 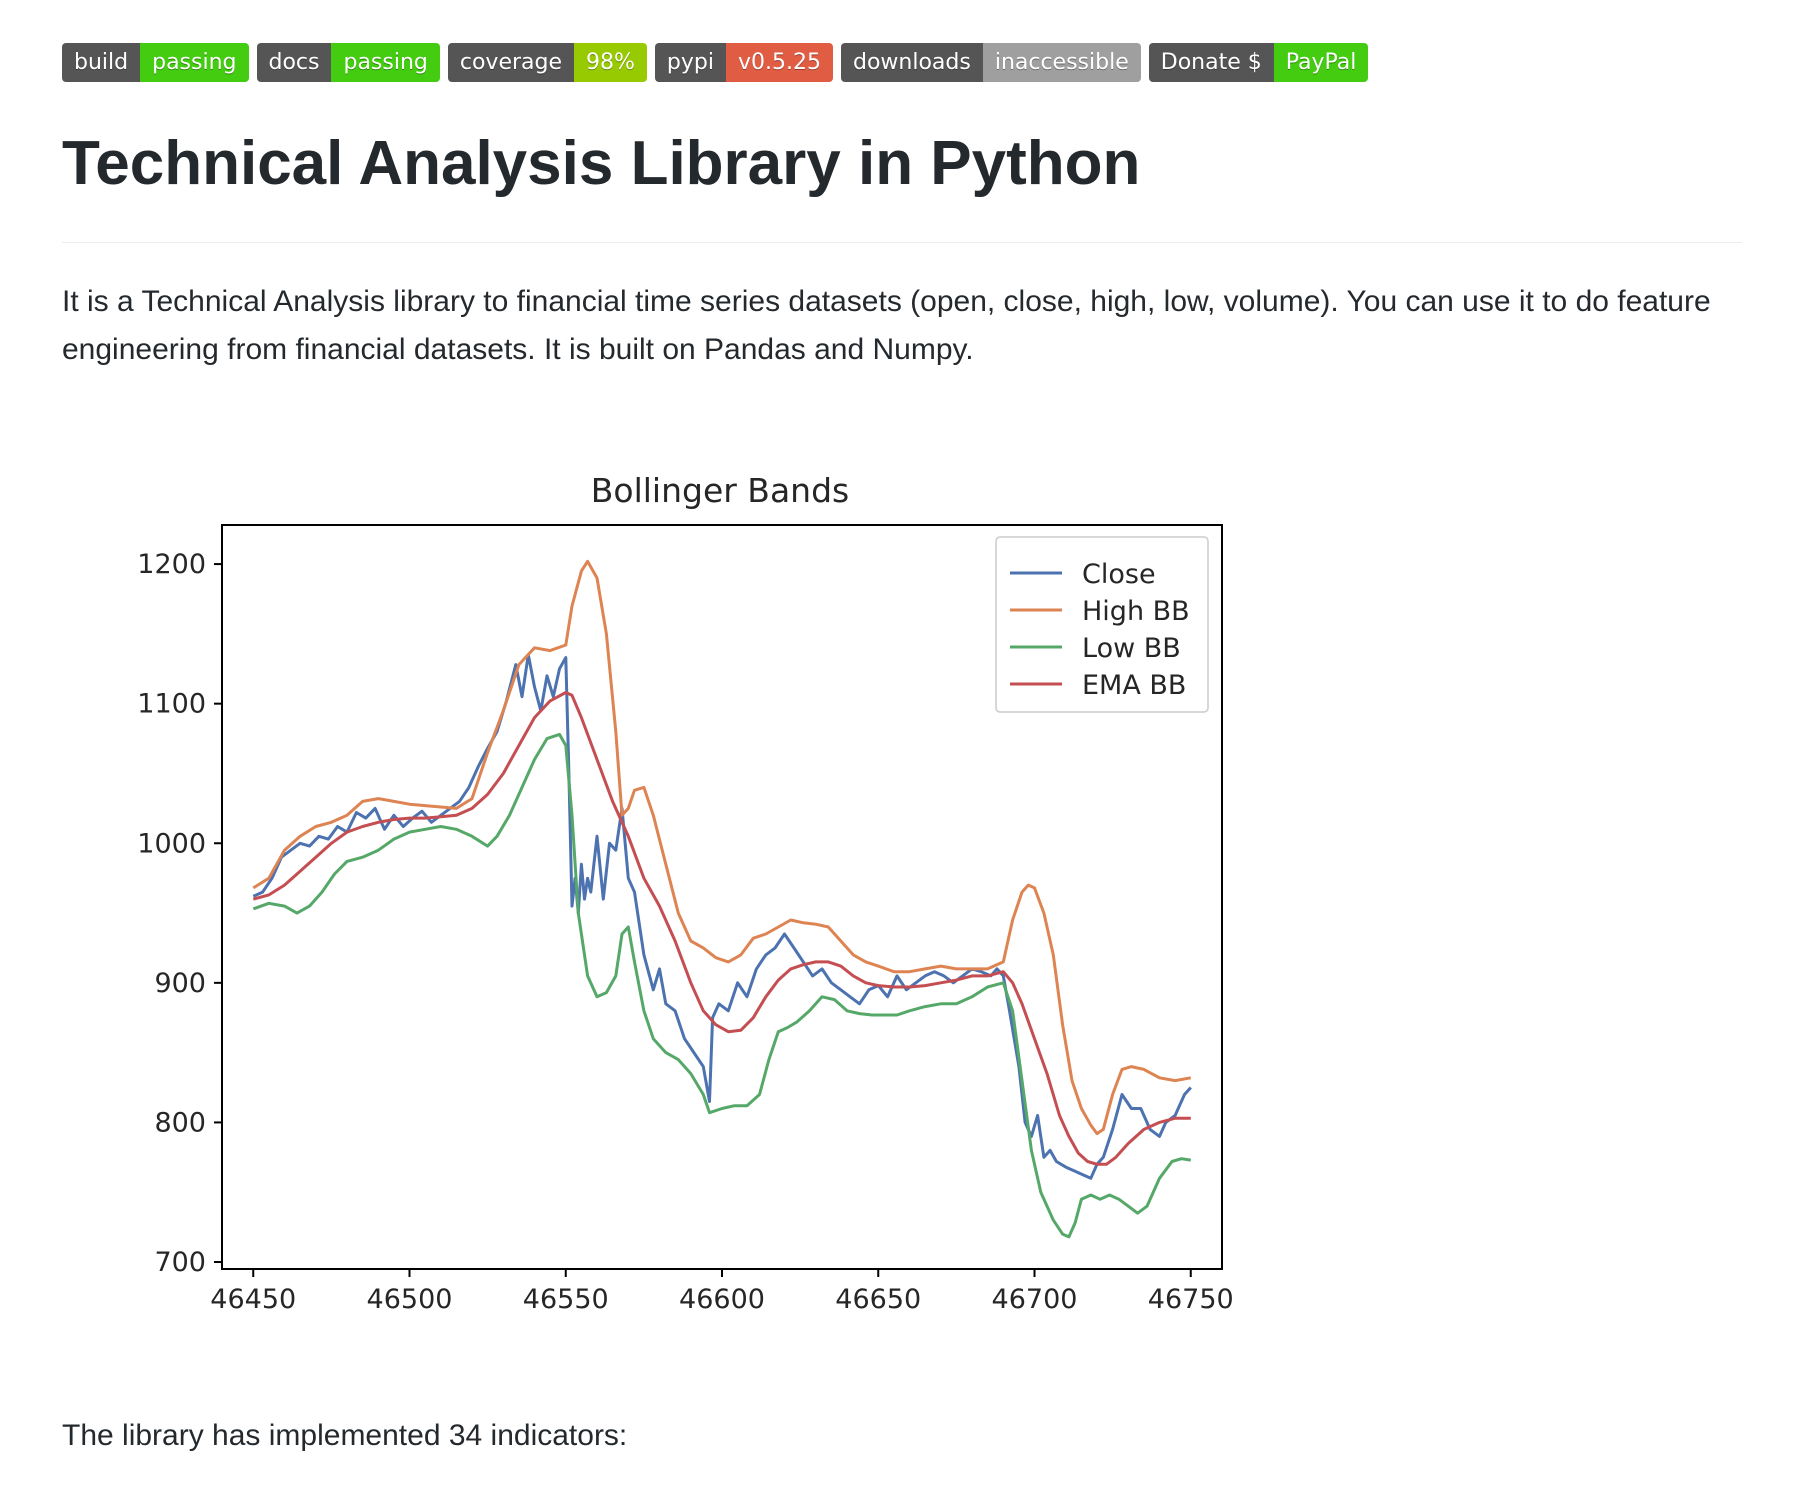 I want to click on x-tick-label: 46450, so click(x=253, y=1299).